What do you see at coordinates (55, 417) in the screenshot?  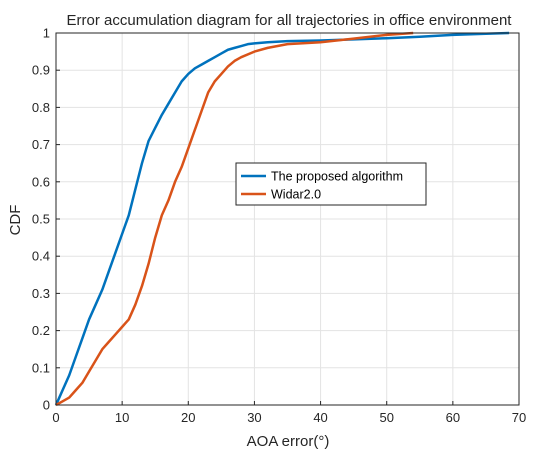 I see `x-tick-label: 0` at bounding box center [55, 417].